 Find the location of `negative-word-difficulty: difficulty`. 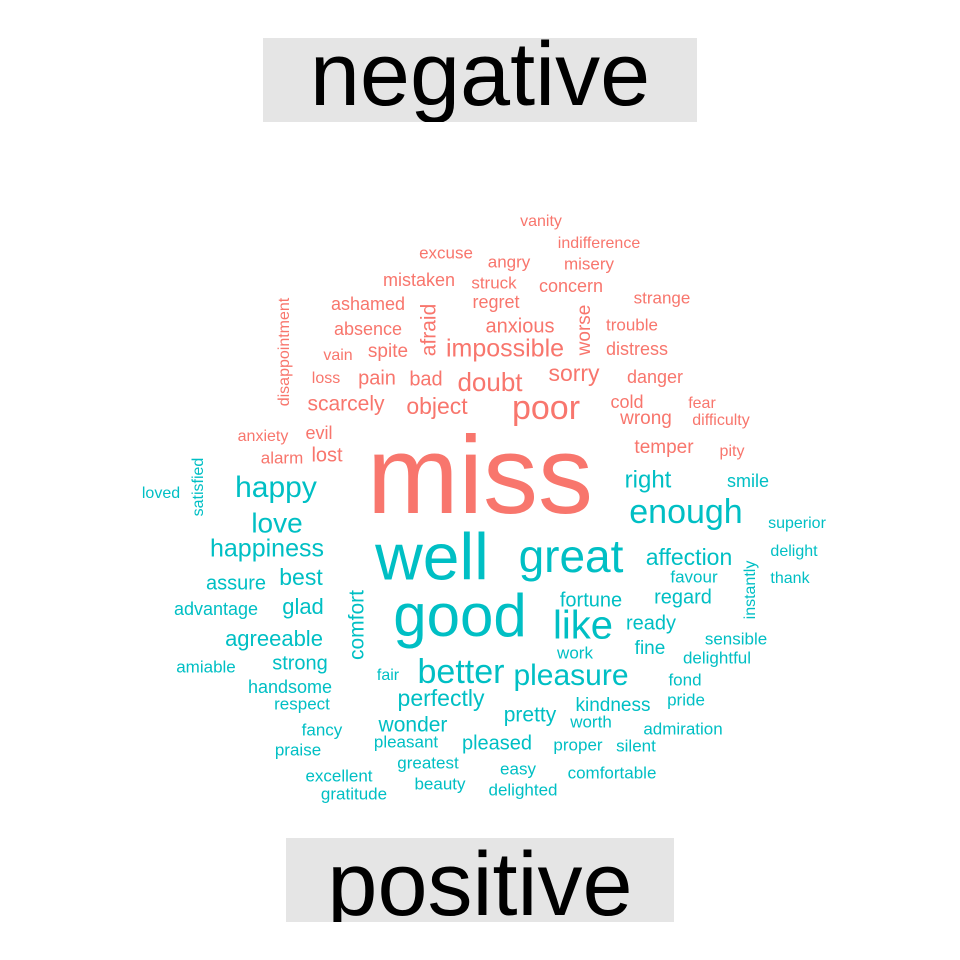

negative-word-difficulty: difficulty is located at coordinates (721, 420).